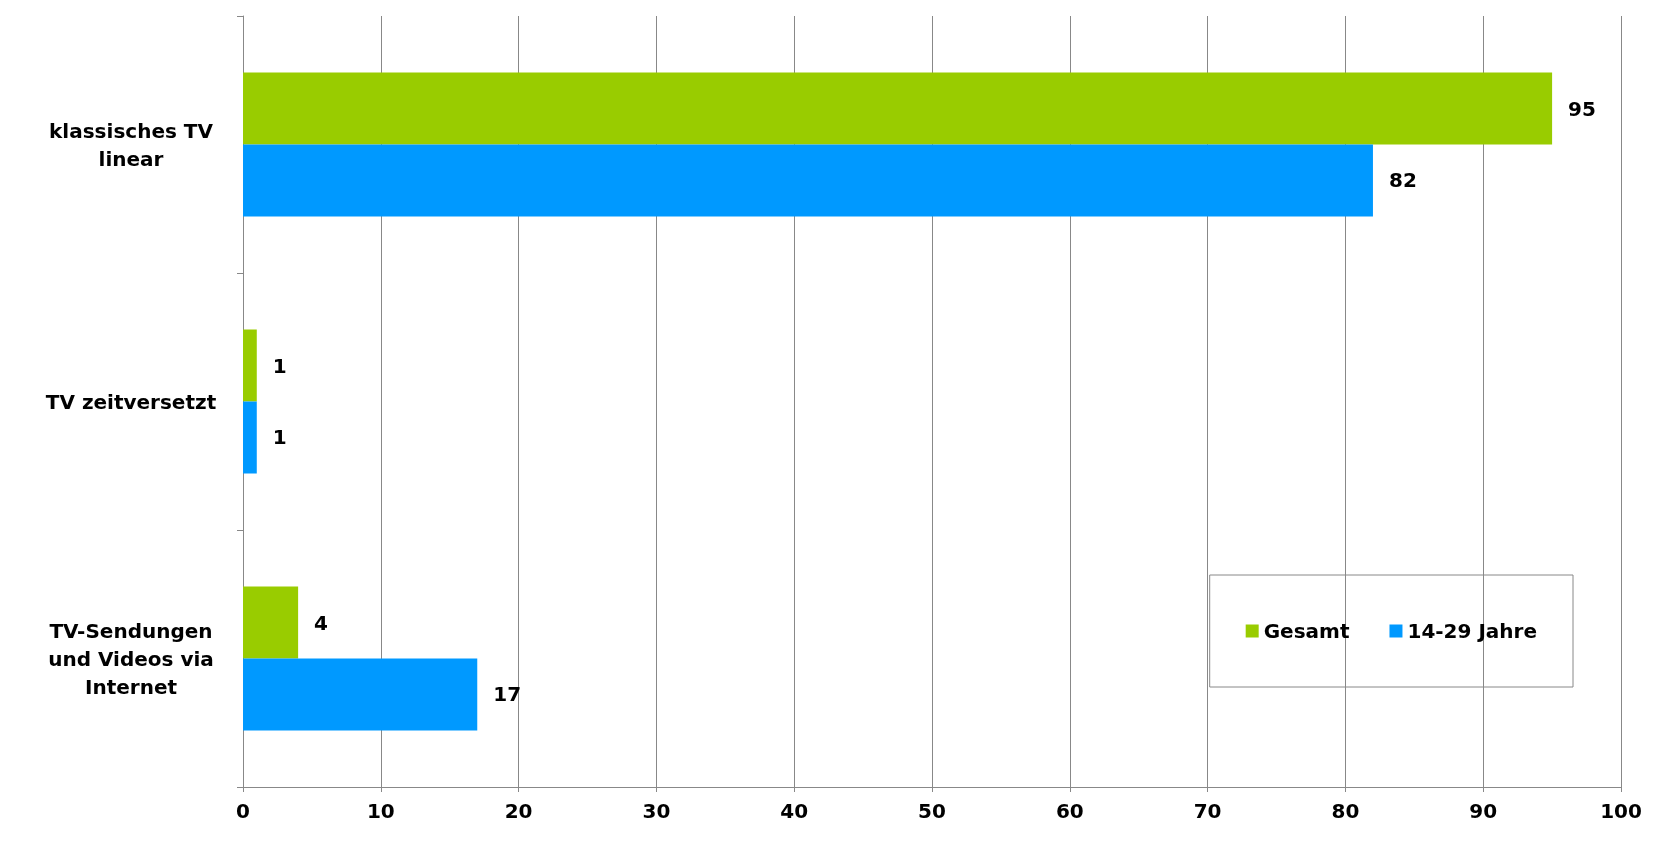 The width and height of the screenshot is (1671, 845). I want to click on x-tick-label: 80, so click(1345, 811).